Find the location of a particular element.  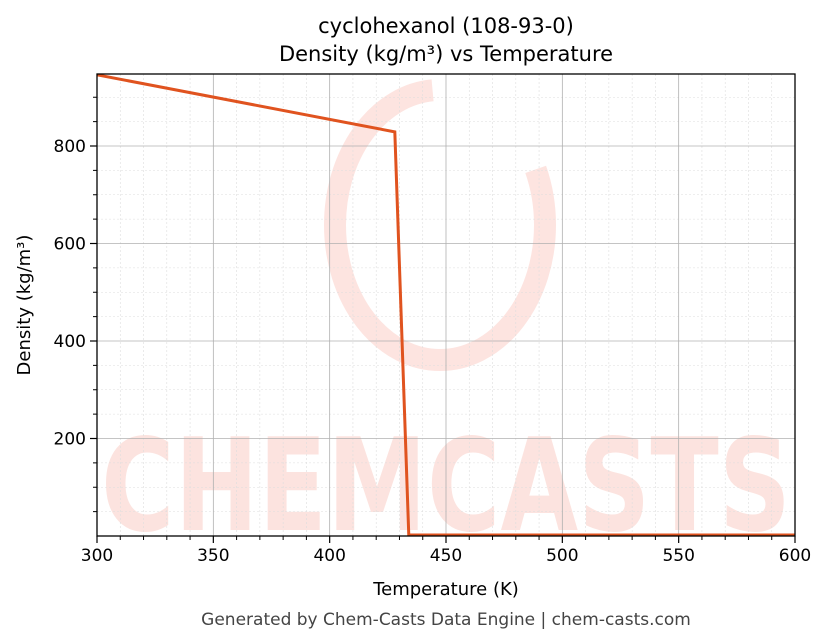

y-axis-label: Density (kg/m³) is located at coordinates (24, 305).